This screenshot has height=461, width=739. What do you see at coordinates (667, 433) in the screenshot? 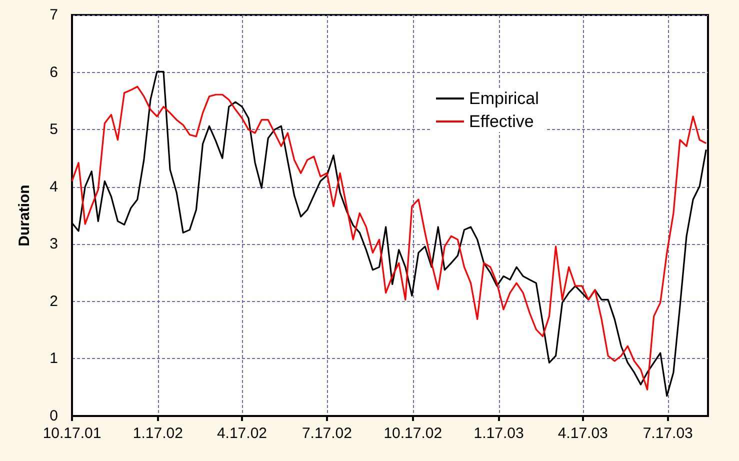
I see `x-tick-label: 7.17.03` at bounding box center [667, 433].